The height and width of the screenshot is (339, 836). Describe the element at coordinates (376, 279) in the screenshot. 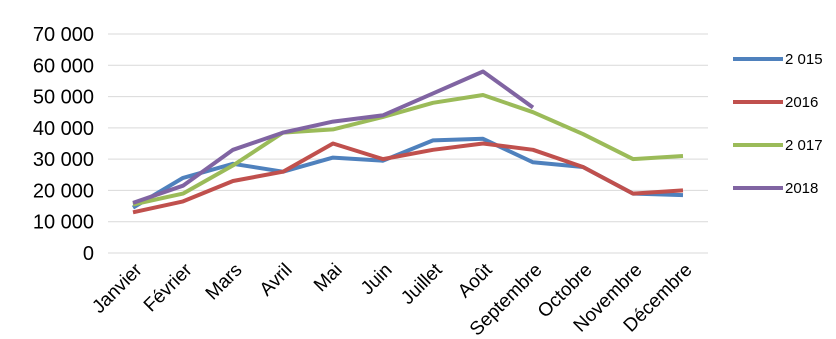

I see `x-tick-label: Juin` at that location.